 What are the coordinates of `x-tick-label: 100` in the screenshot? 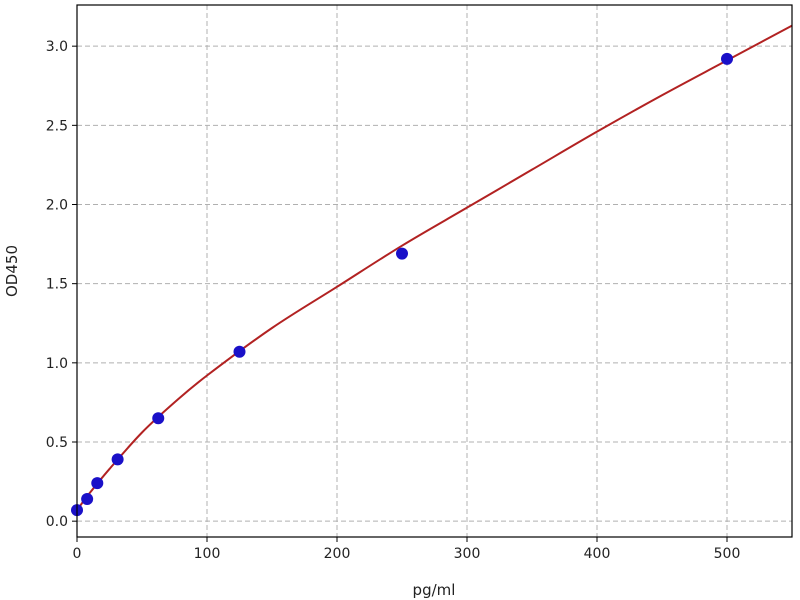 It's located at (207, 554).